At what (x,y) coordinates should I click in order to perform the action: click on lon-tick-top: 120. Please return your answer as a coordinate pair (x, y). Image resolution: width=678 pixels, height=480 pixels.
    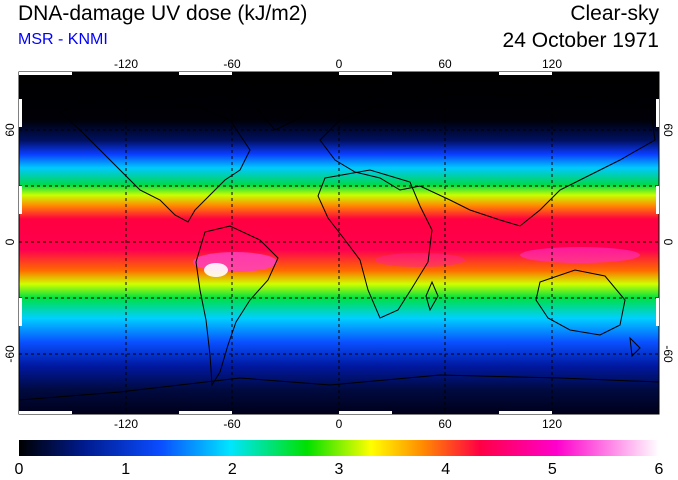
    Looking at the image, I should click on (552, 64).